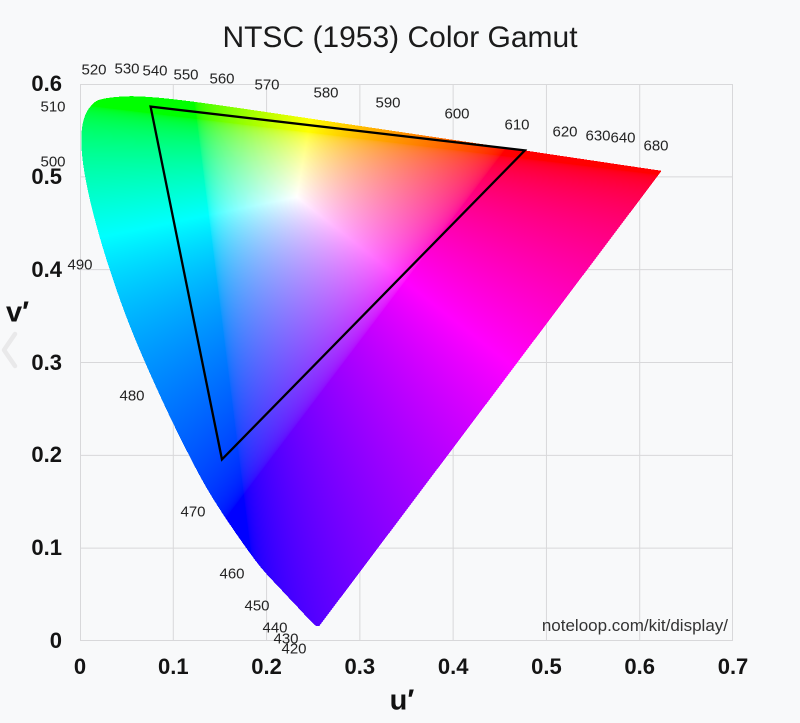 This screenshot has height=723, width=800. I want to click on y-tick-label: 0.4, so click(46, 269).